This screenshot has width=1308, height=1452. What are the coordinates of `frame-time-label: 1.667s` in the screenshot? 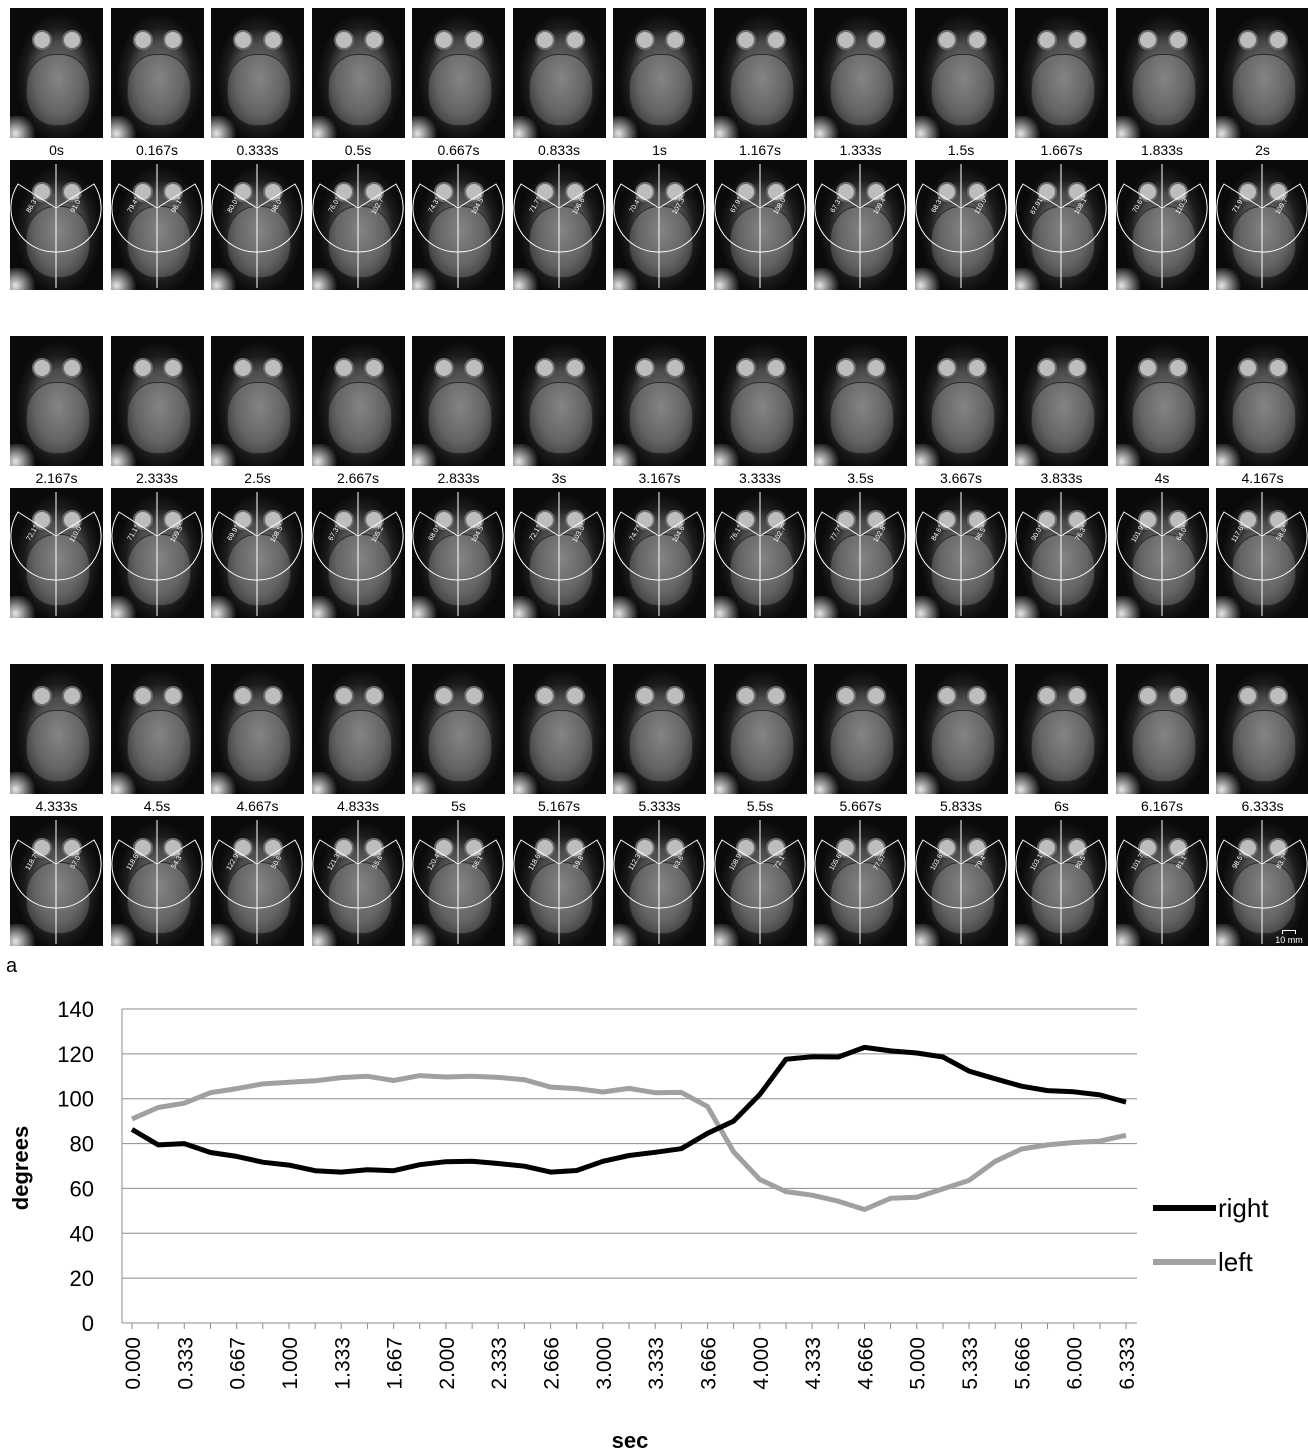 It's located at (1061, 150).